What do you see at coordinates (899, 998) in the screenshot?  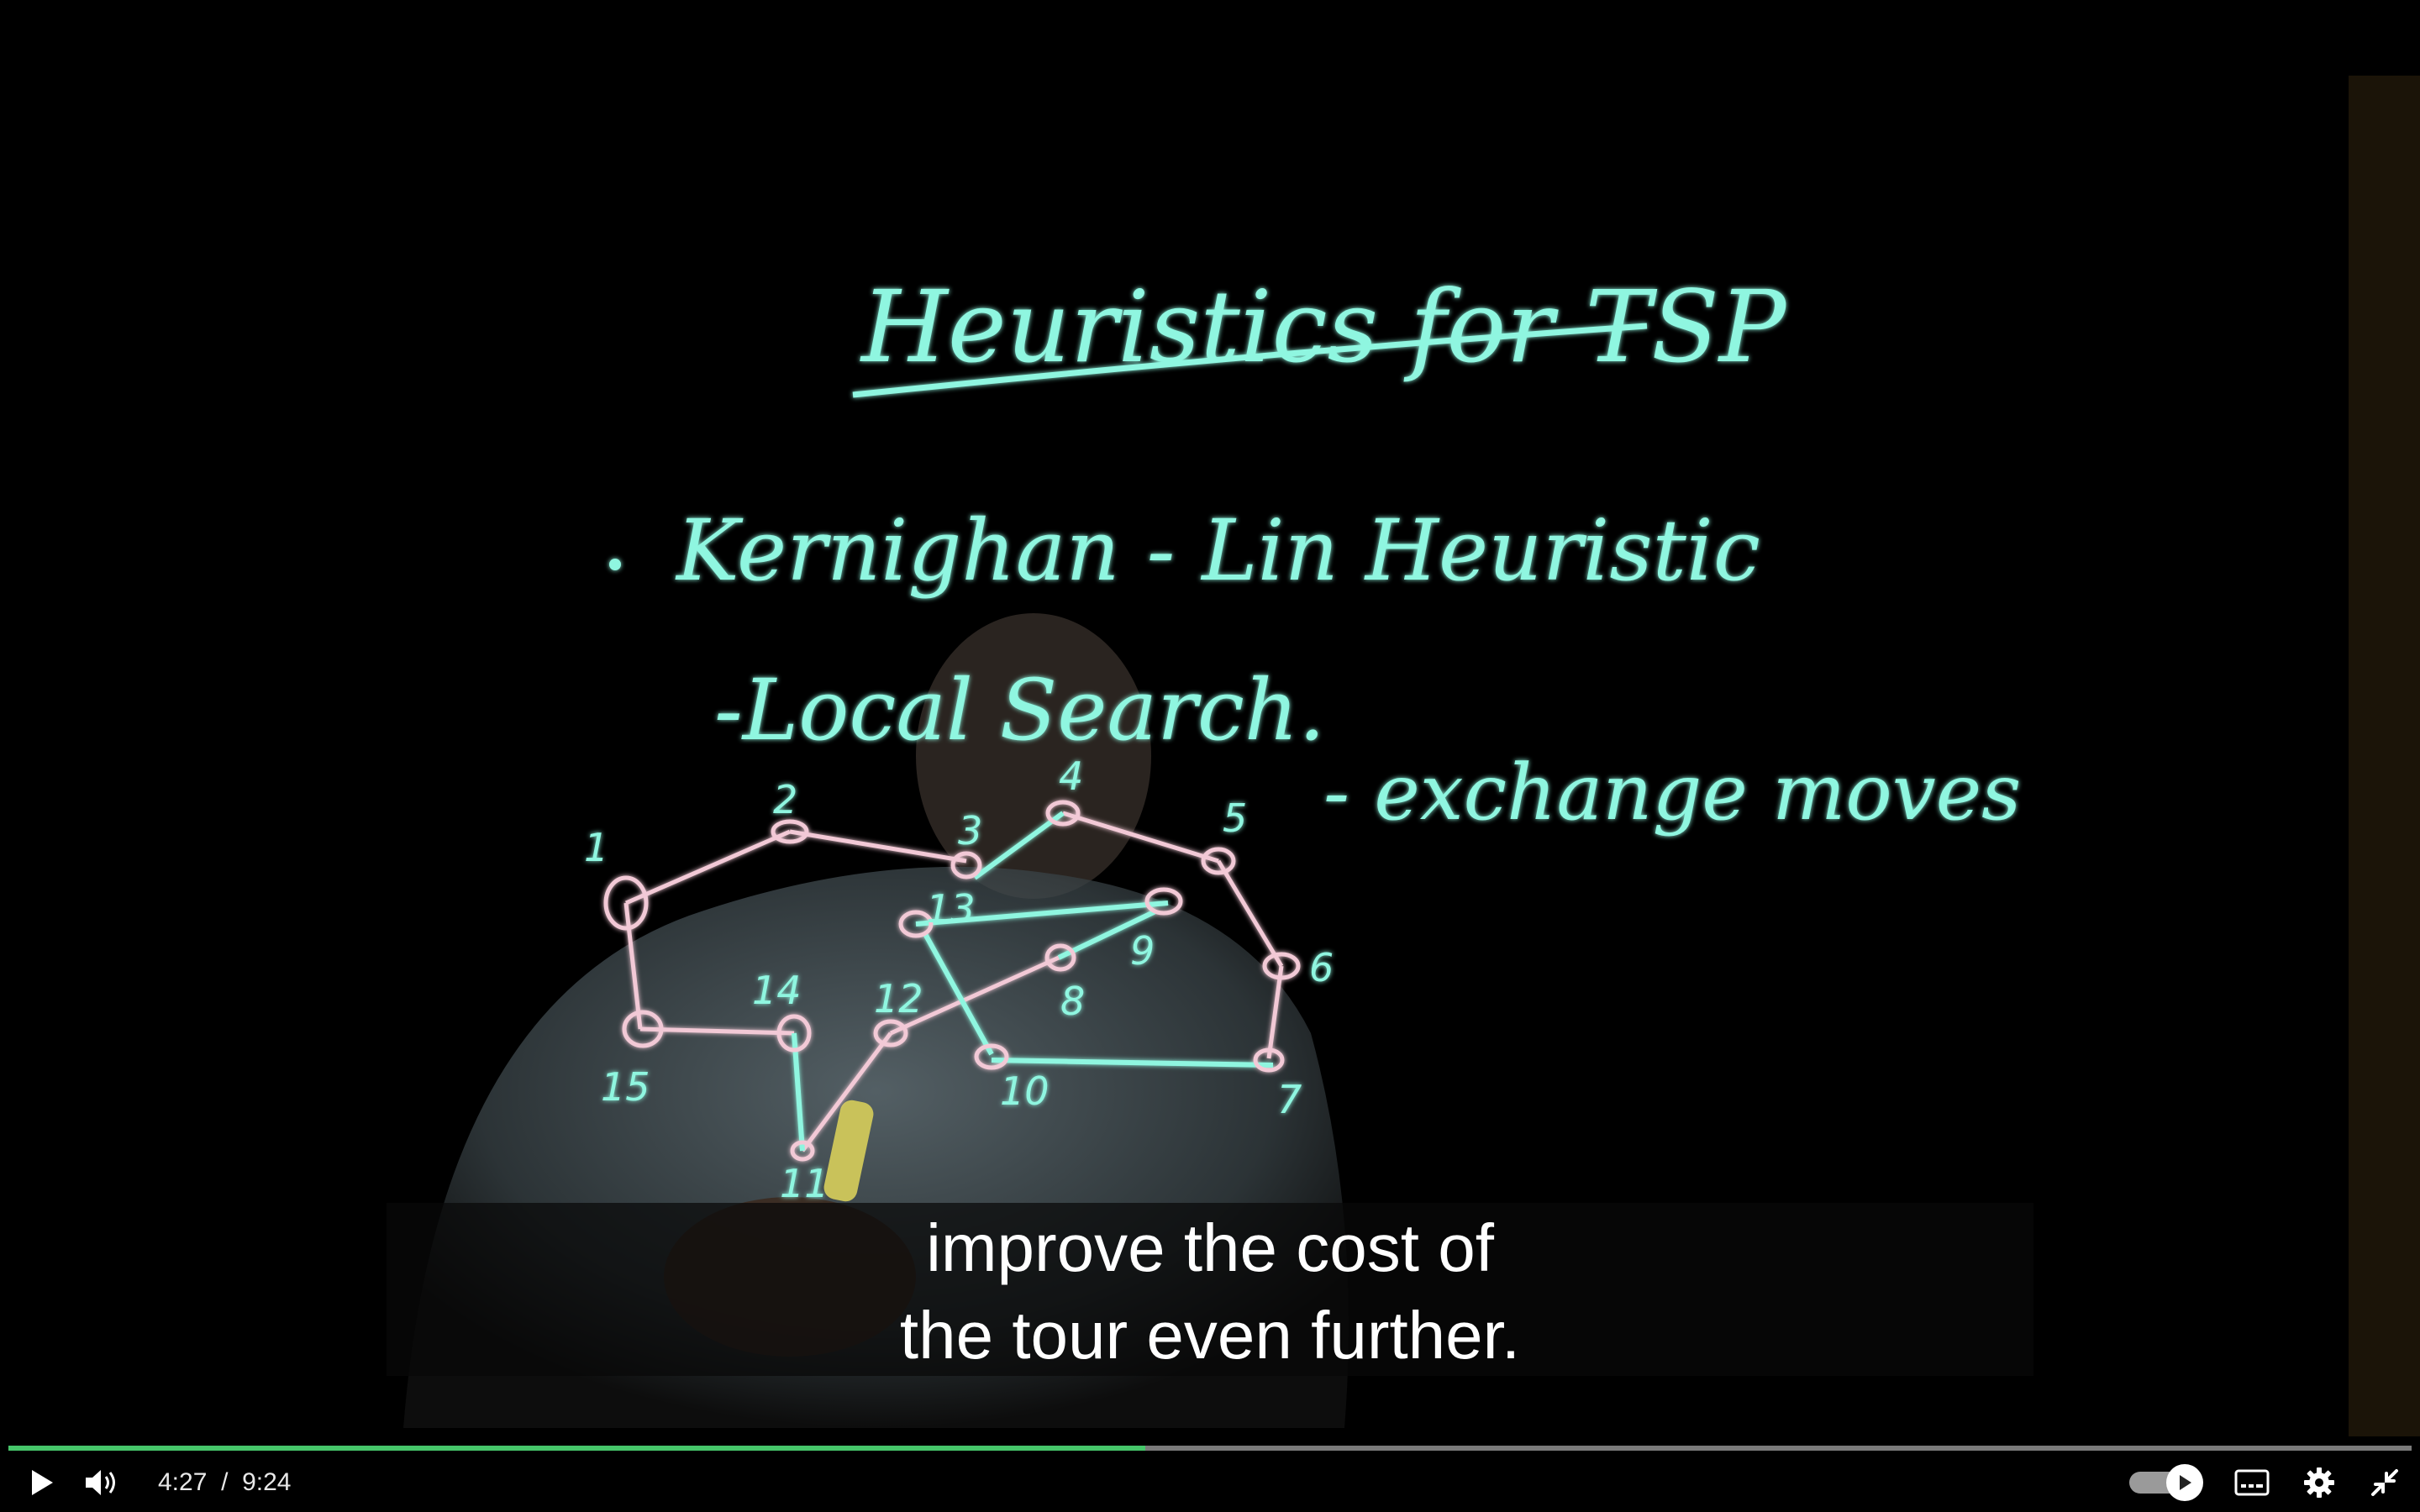 I see `node-label-12: 12` at bounding box center [899, 998].